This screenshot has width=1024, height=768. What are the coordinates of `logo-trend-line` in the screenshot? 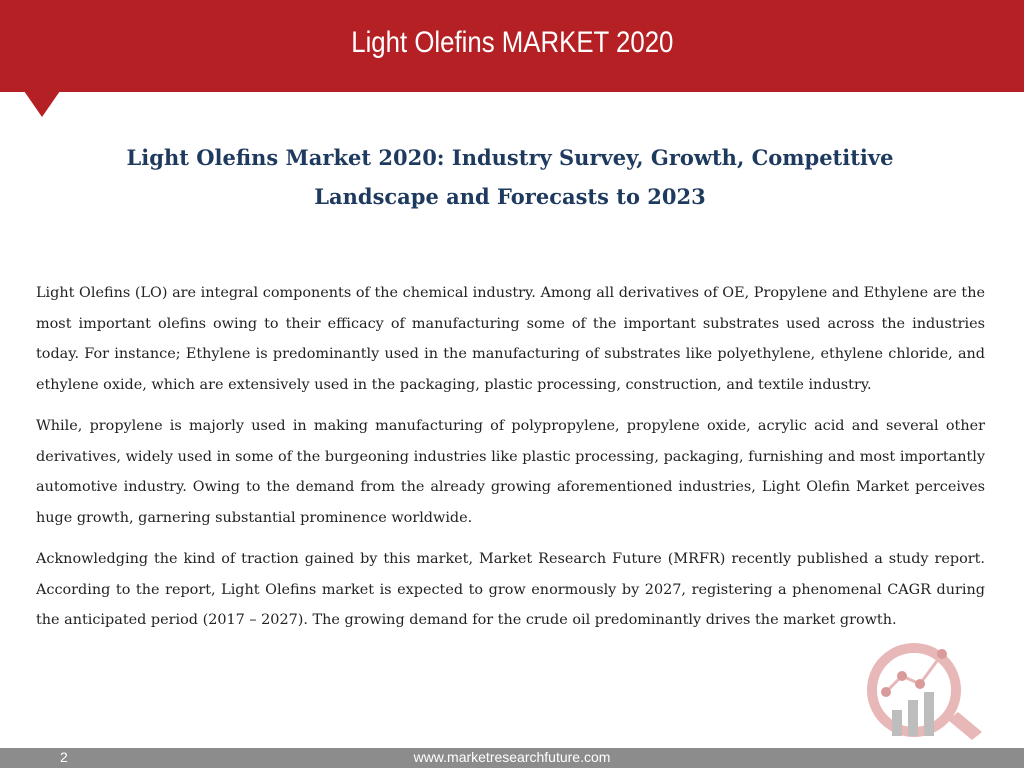 It's located at (914, 673).